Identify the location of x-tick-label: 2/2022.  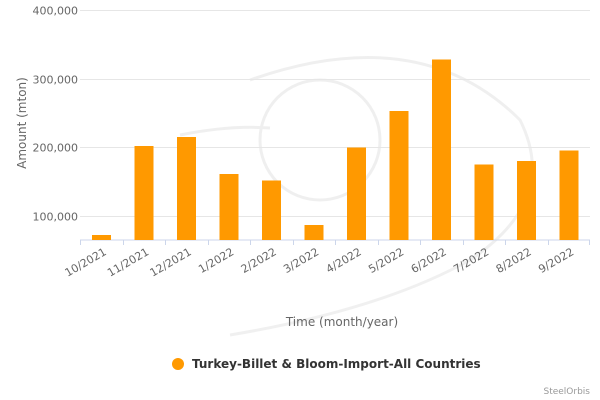
(259, 260).